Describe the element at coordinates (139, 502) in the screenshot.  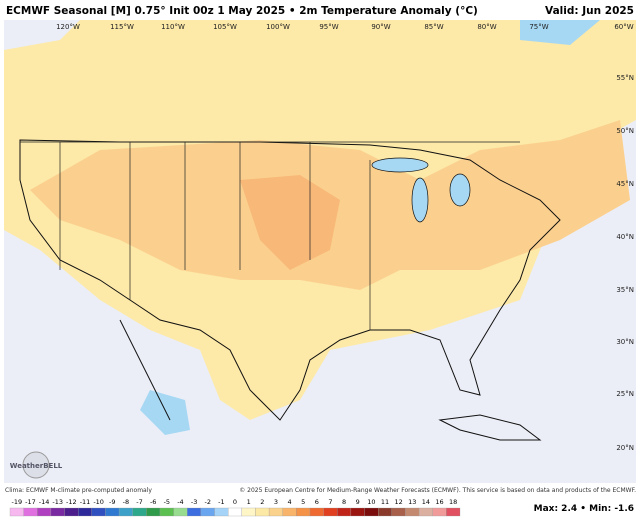
I see `legend-label: -7` at that location.